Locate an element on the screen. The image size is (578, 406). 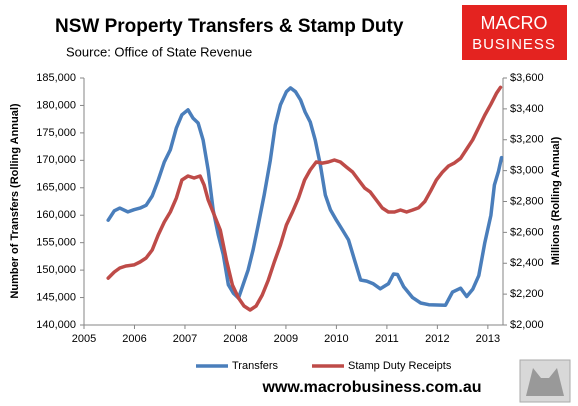
x-tick-label: 2007 is located at coordinates (185, 339).